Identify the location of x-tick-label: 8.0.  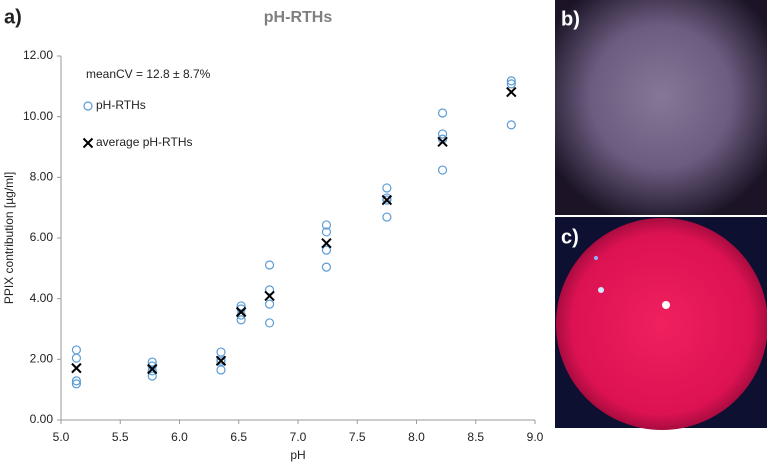
(416, 437).